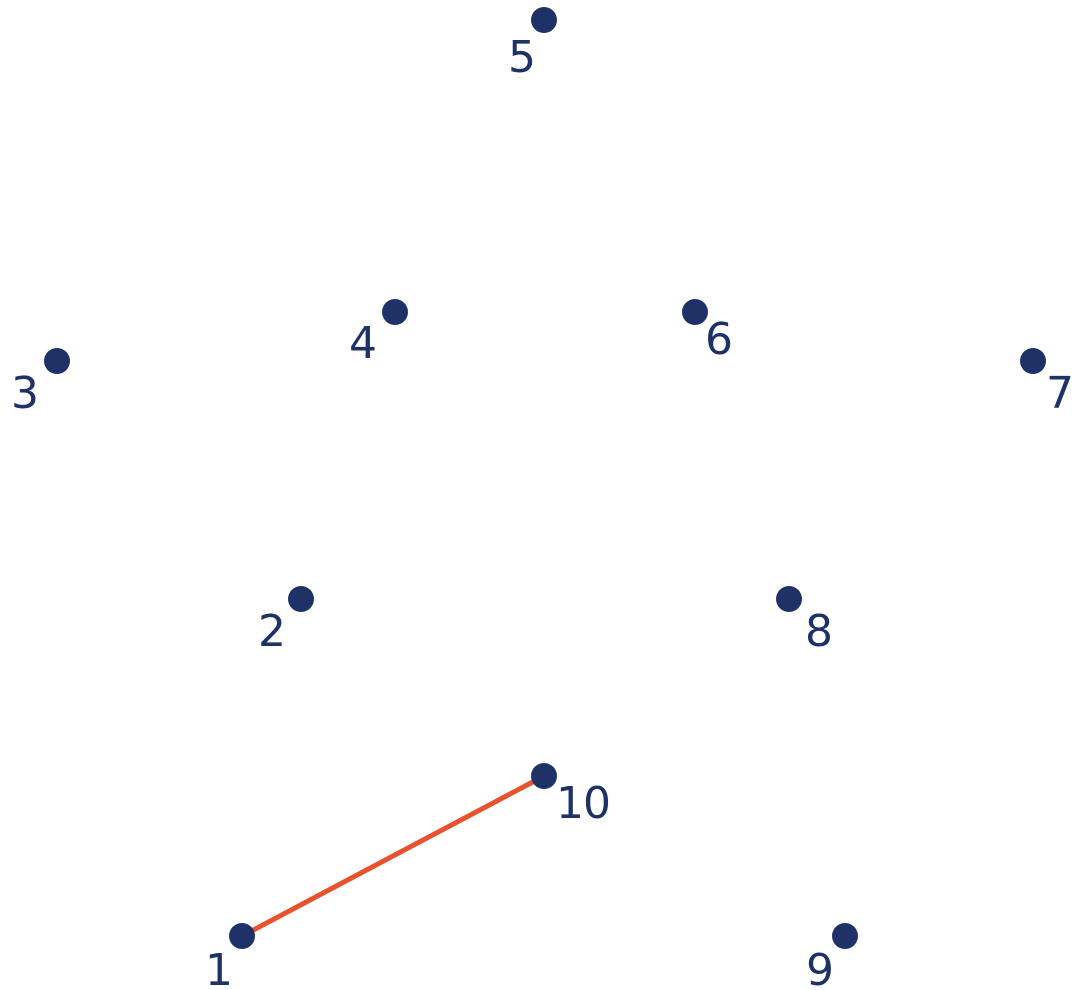 The height and width of the screenshot is (990, 1074). I want to click on dot-9: 9, so click(832, 956).